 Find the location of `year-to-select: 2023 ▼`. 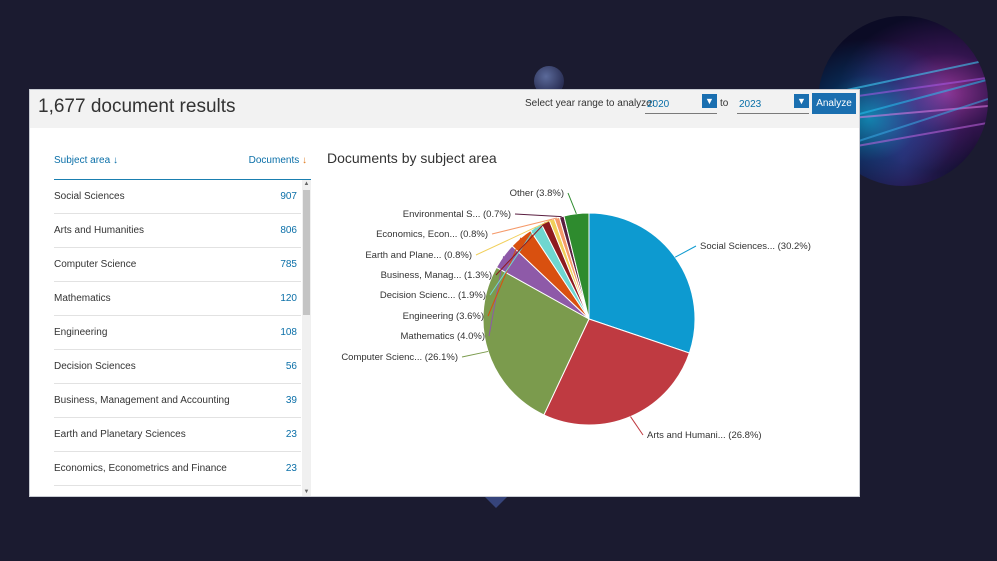

year-to-select: 2023 ▼ is located at coordinates (773, 104).